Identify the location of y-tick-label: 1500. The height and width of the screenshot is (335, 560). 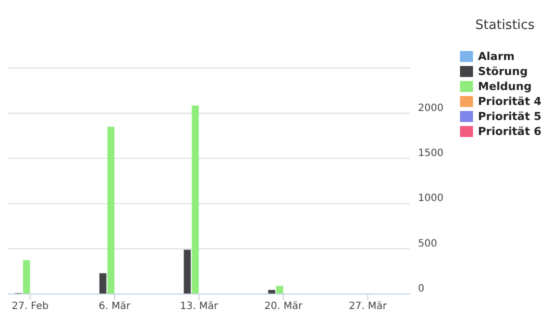
(431, 153).